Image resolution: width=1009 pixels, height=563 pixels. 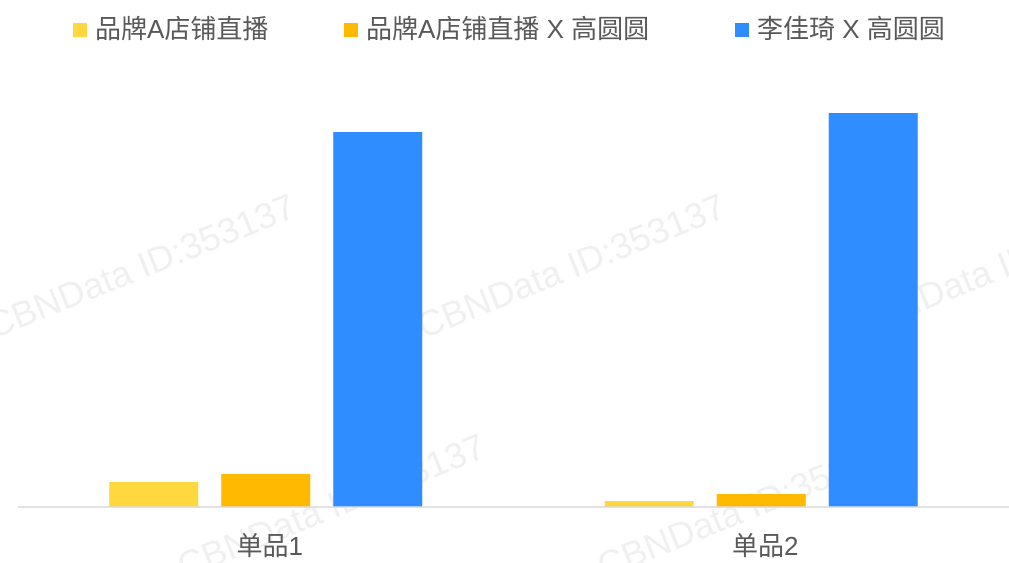 I want to click on x-tick-label: 单品1, so click(x=270, y=546).